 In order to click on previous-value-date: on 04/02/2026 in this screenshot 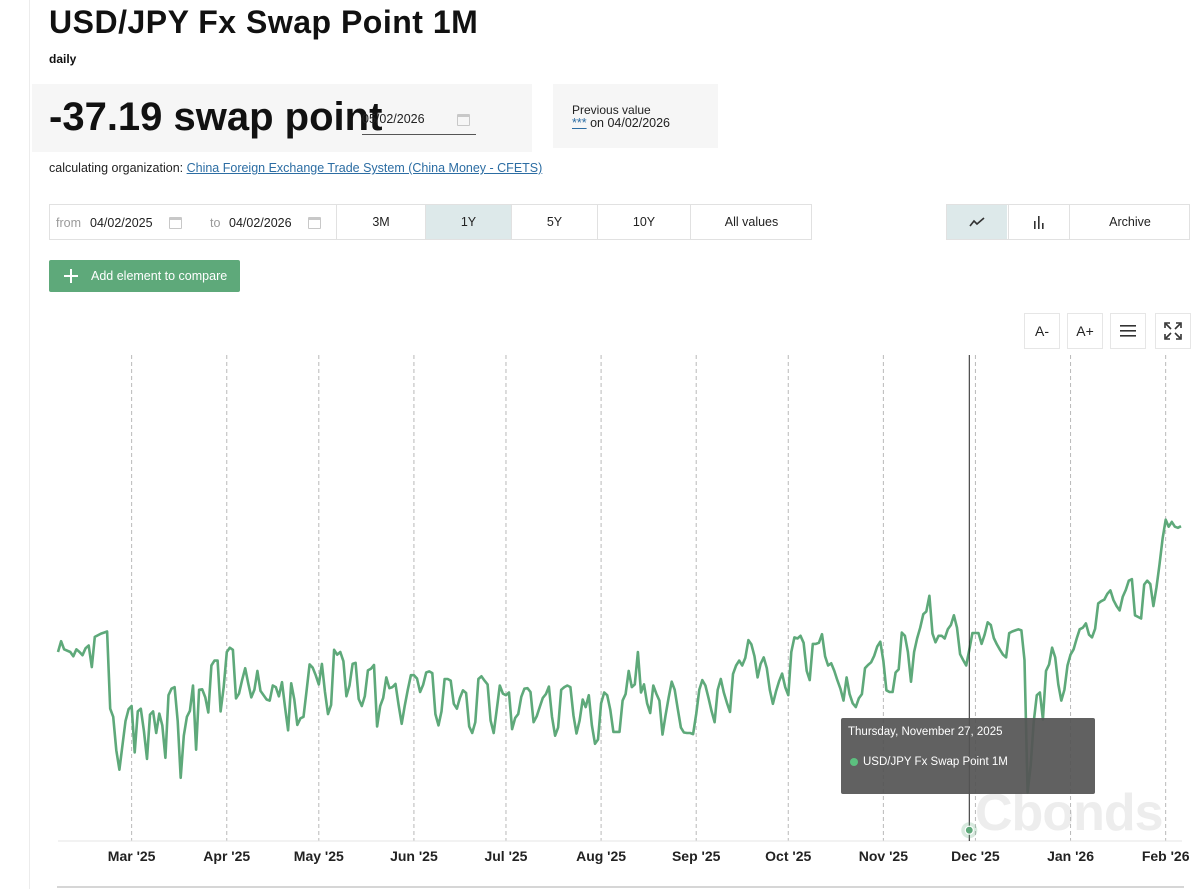, I will do `click(628, 123)`.